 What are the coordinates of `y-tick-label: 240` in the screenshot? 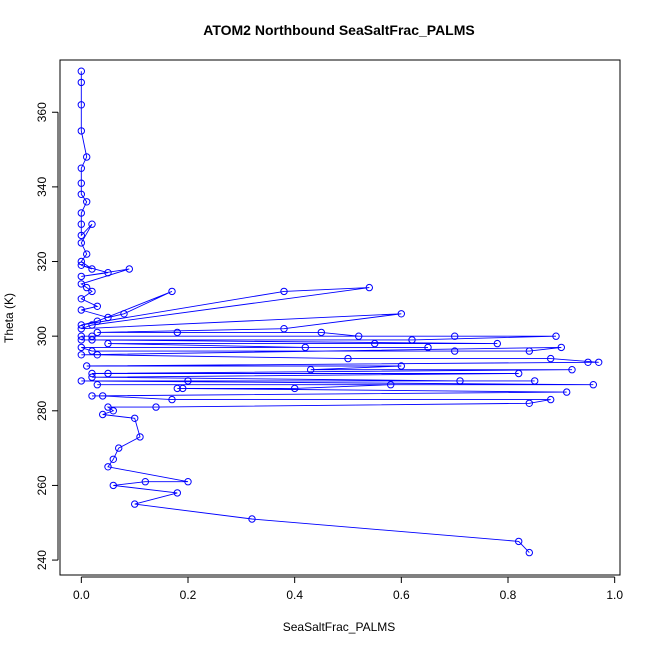 It's located at (42, 560).